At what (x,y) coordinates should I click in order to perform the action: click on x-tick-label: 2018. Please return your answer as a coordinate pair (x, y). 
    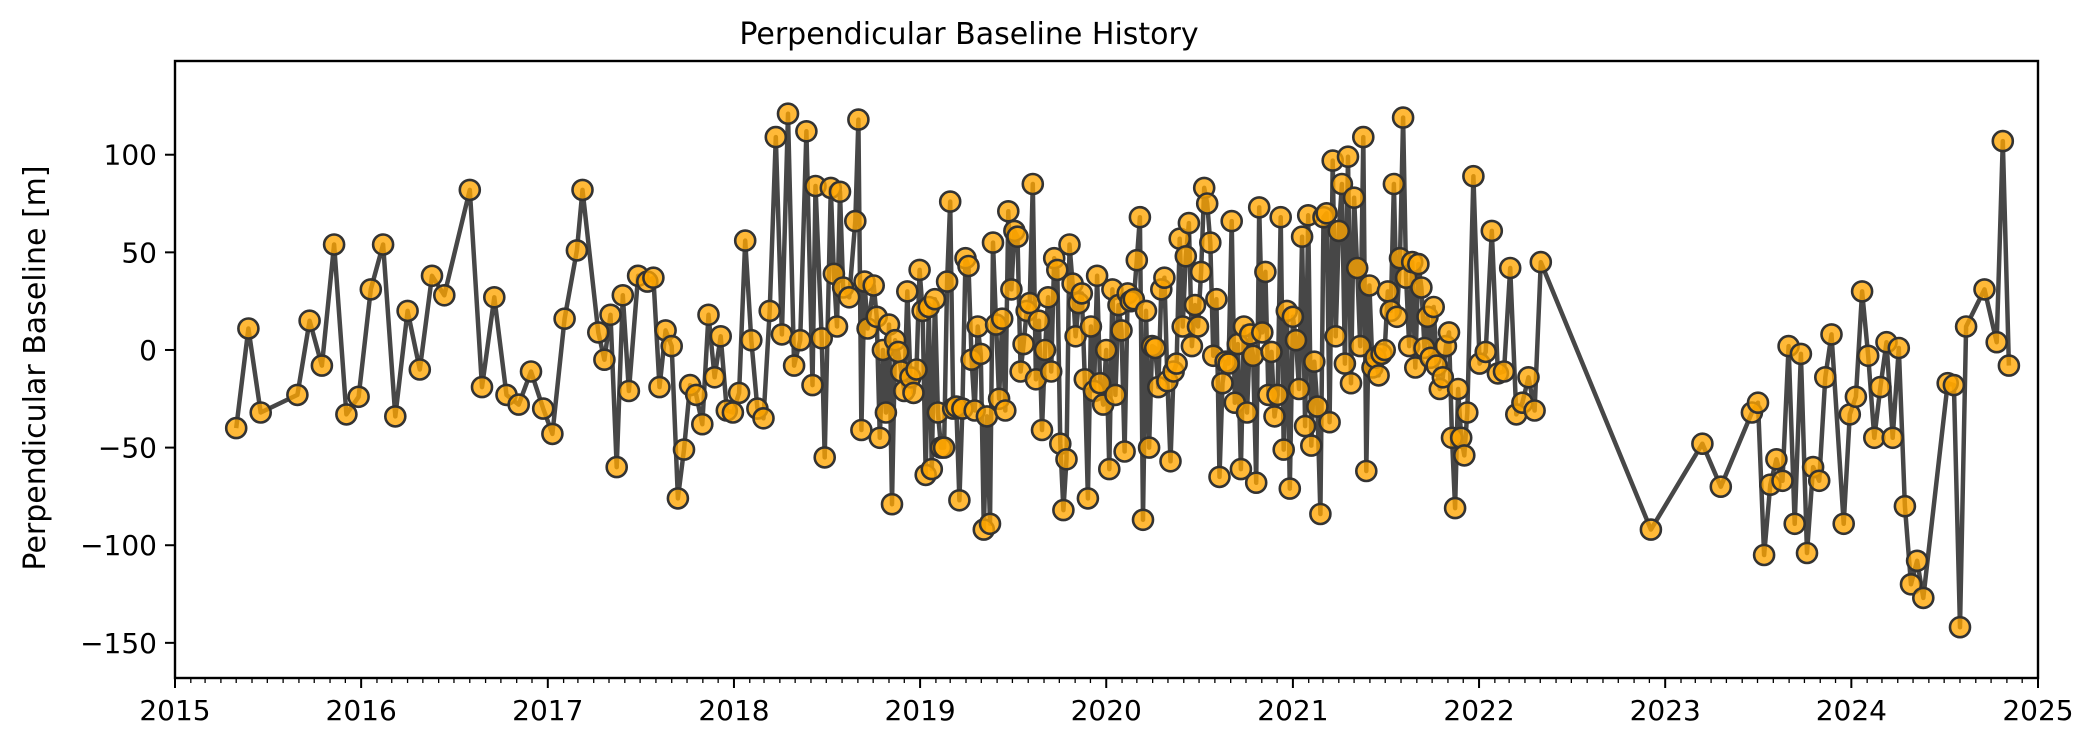
    Looking at the image, I should click on (733, 710).